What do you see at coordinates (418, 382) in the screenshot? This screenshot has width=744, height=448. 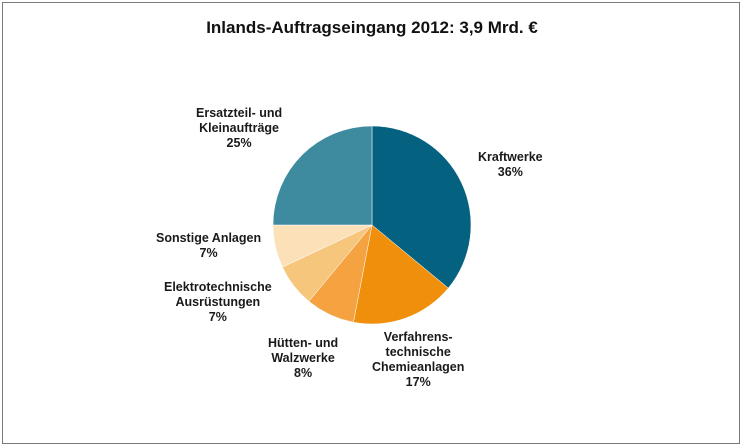 I see `slice-percent-label: 17%` at bounding box center [418, 382].